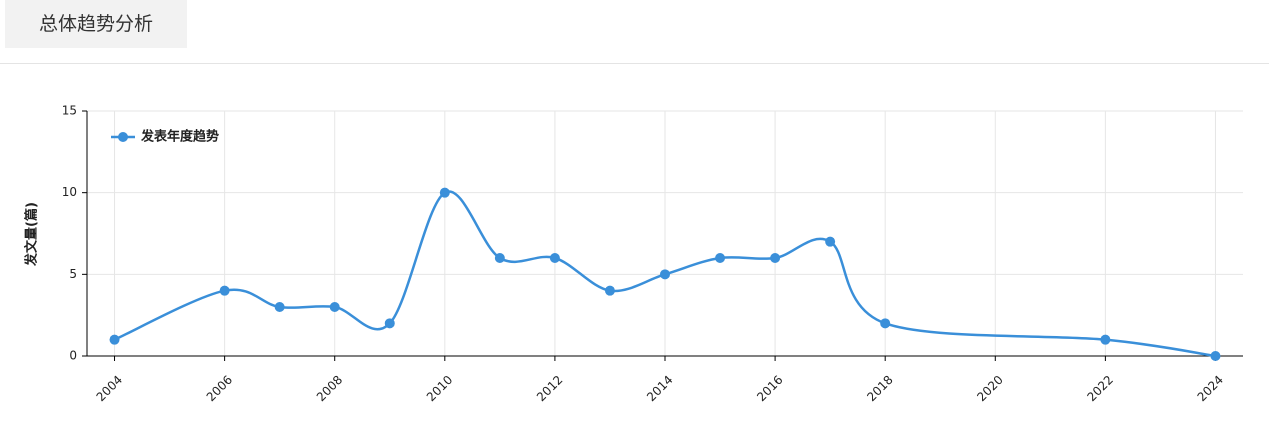 This screenshot has width=1269, height=428. What do you see at coordinates (879, 388) in the screenshot?
I see `x-tick-label: 2018` at bounding box center [879, 388].